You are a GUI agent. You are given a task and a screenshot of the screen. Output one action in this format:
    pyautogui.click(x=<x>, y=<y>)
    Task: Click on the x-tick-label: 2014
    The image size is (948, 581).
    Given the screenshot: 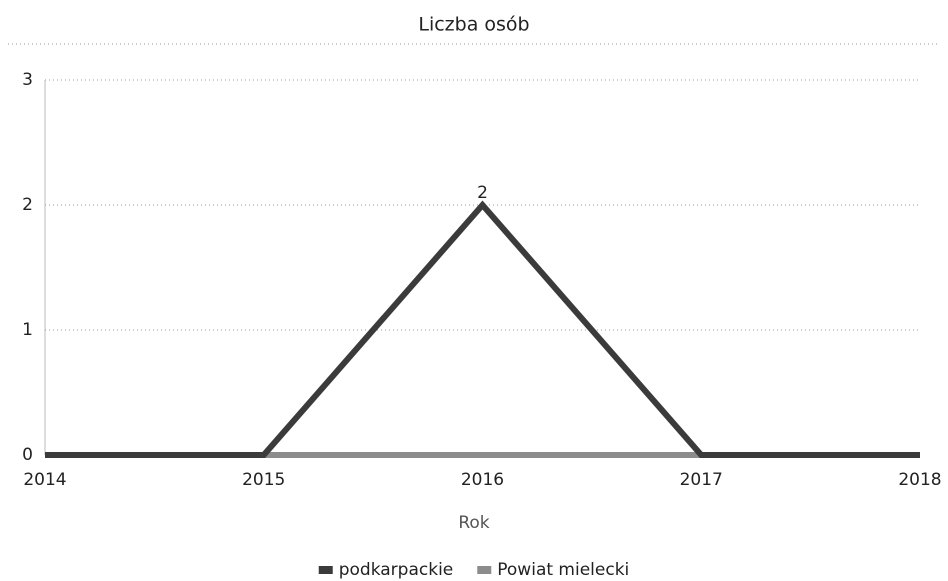 What is the action you would take?
    pyautogui.click(x=44, y=480)
    